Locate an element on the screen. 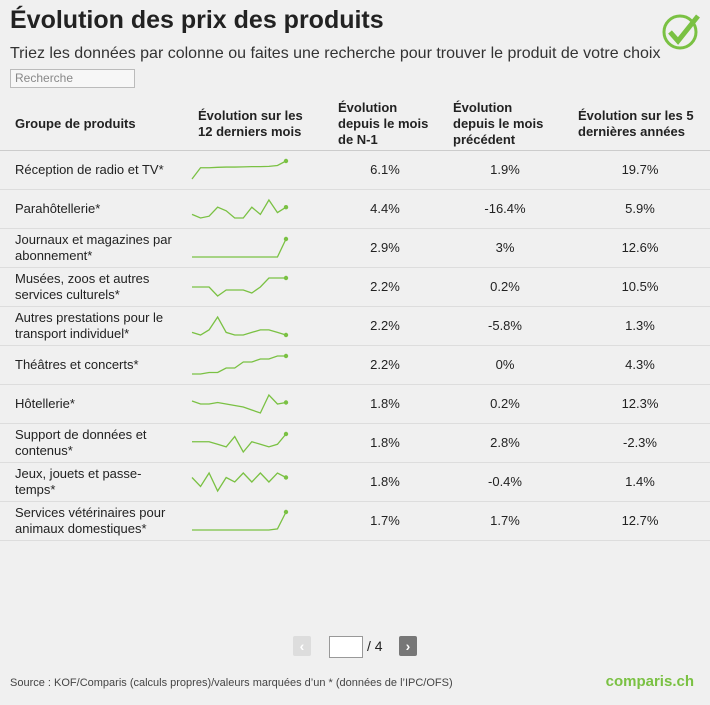 This screenshot has height=705, width=710. value-cell: 1.4% is located at coordinates (637, 482).